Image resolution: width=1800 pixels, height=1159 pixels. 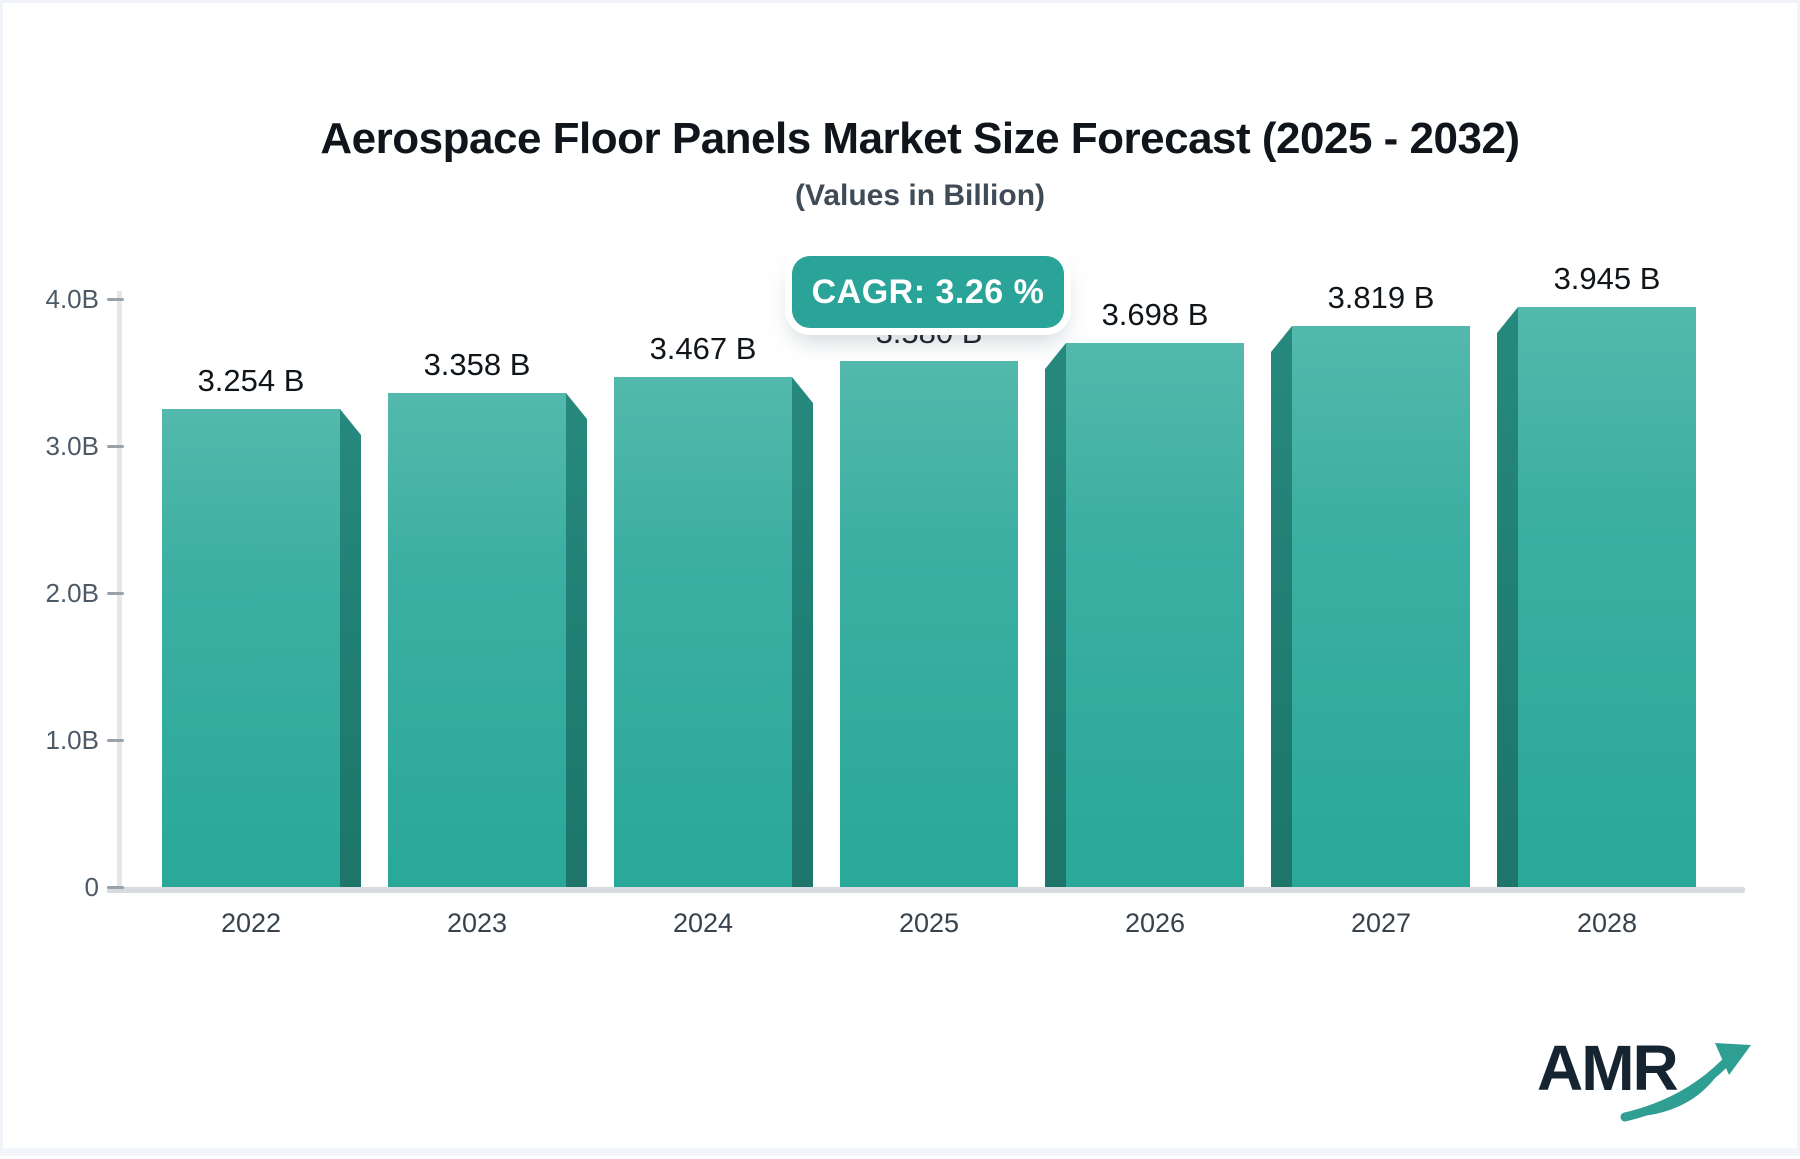 What do you see at coordinates (91, 887) in the screenshot?
I see `y-tick-label-0: 0` at bounding box center [91, 887].